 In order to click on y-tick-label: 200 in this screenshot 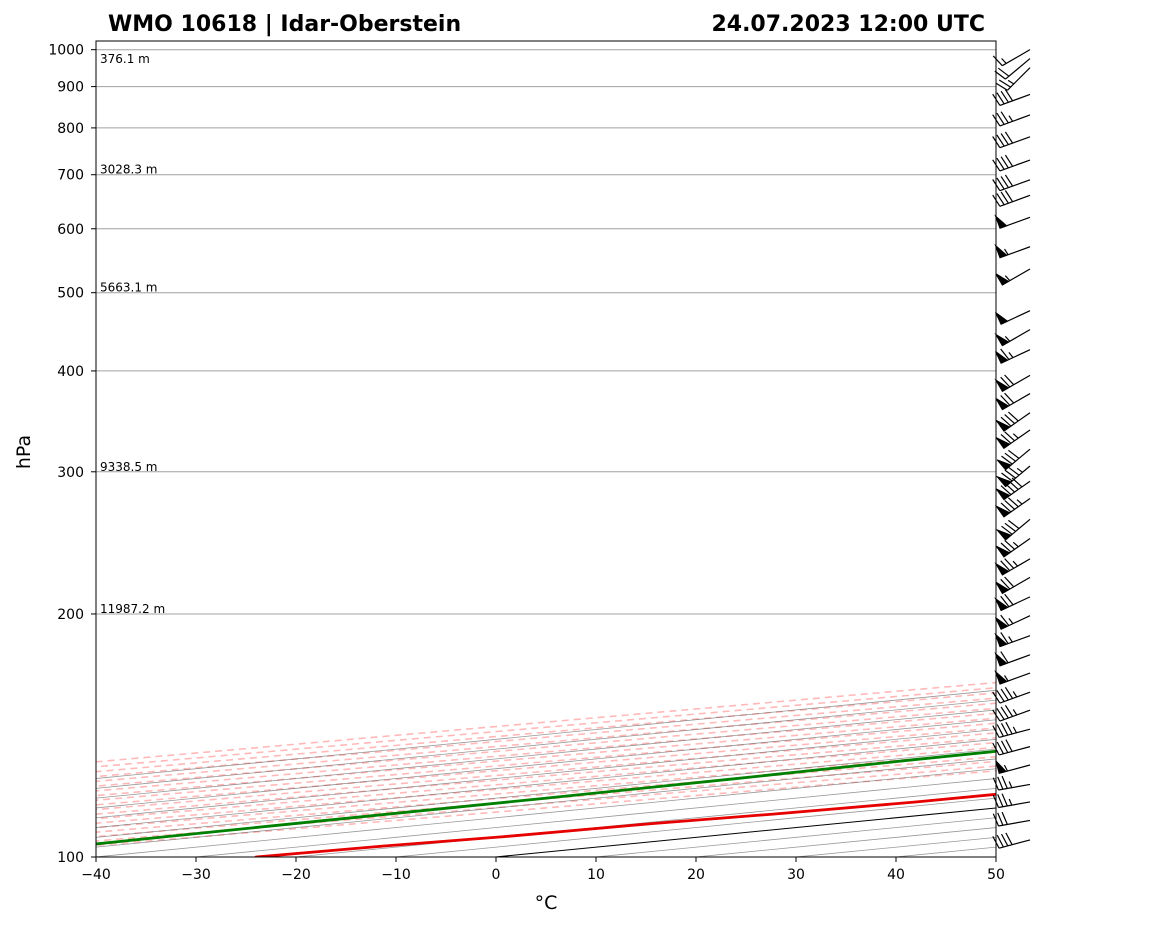, I will do `click(70, 615)`.